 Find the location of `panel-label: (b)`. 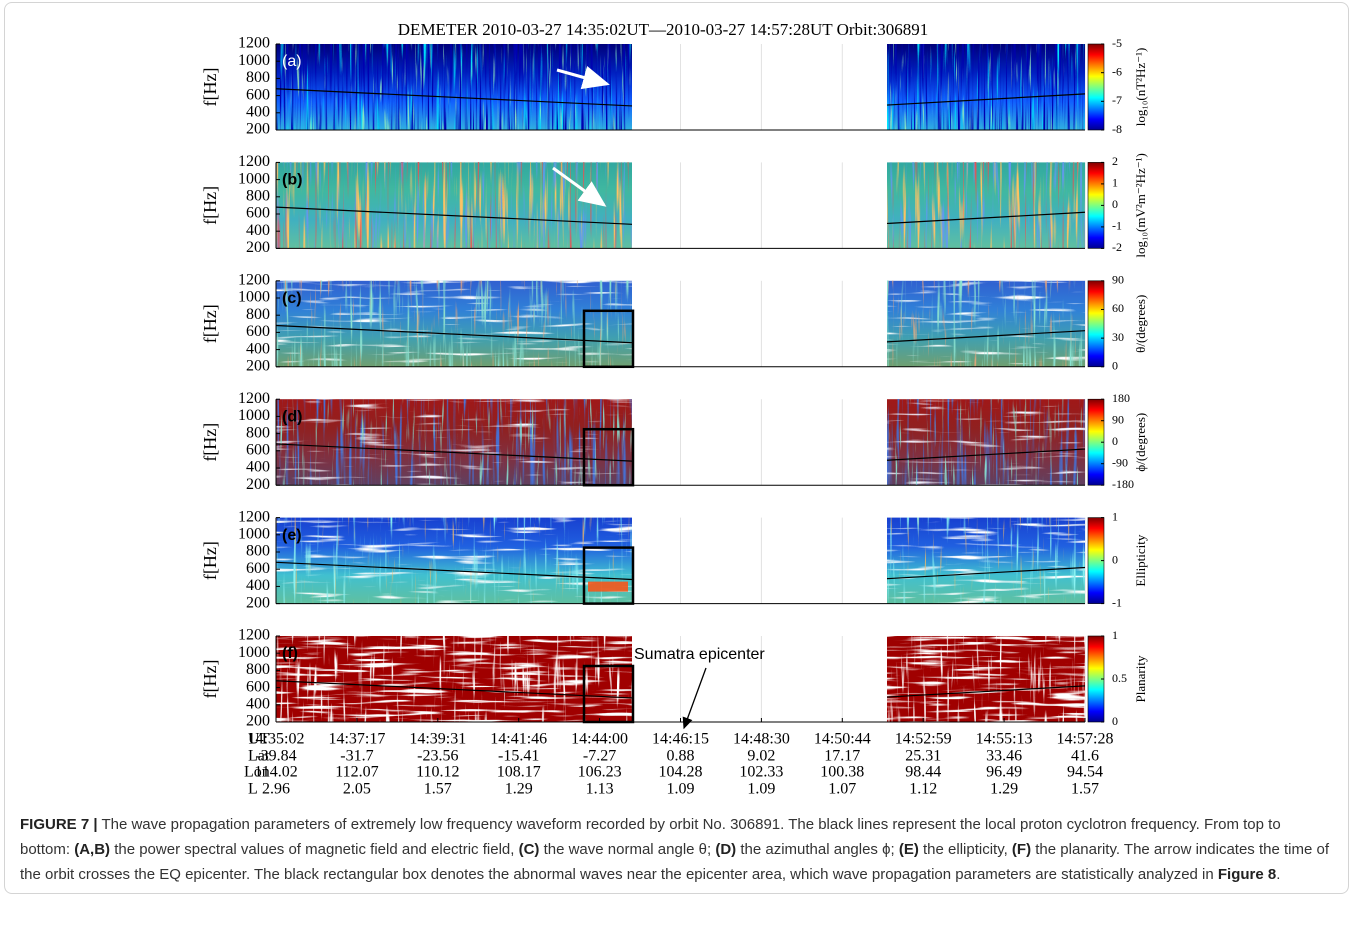

panel-label: (b) is located at coordinates (292, 180).